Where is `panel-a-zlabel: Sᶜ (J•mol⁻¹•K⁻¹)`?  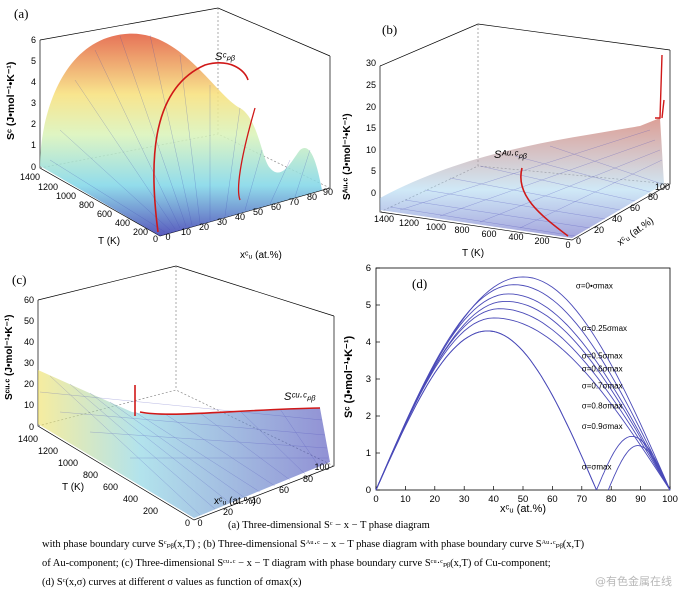 panel-a-zlabel: Sᶜ (J•mol⁻¹•K⁻¹) is located at coordinates (11, 101).